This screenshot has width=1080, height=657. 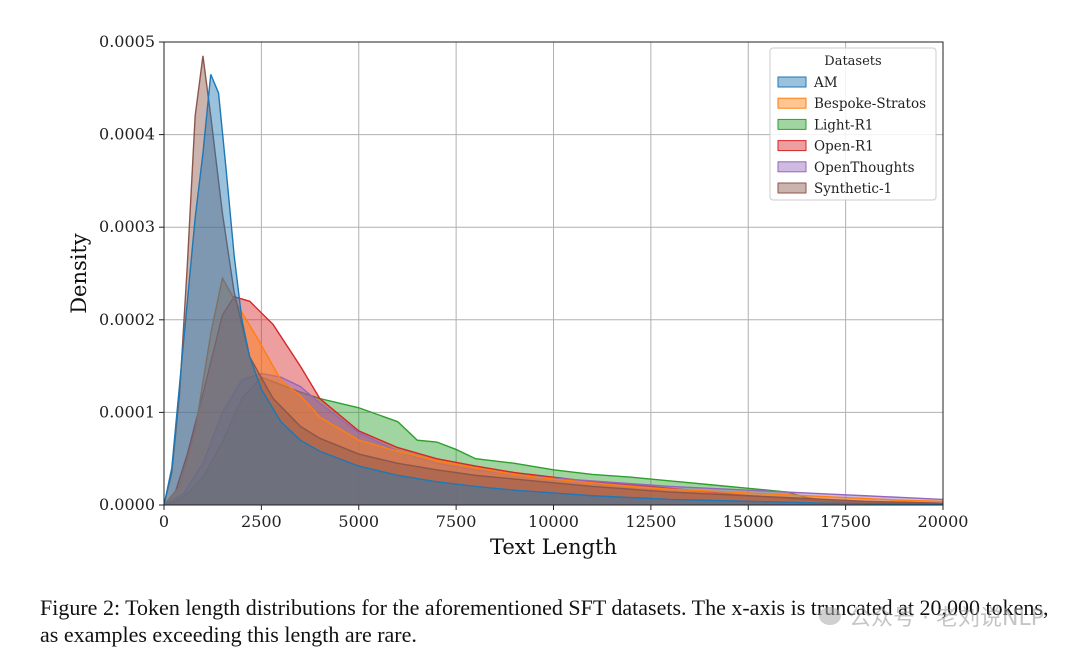 I want to click on watermark: 公众号 · 老刘说NLP, so click(x=931, y=616).